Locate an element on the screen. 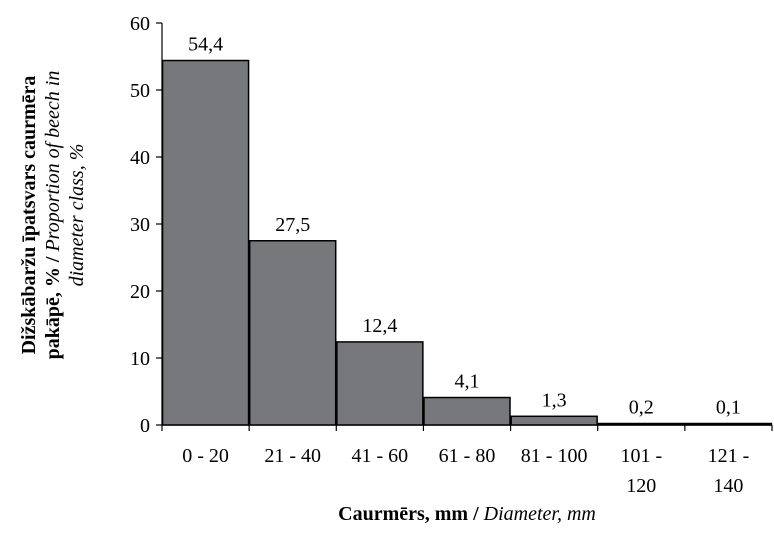  x-tick-label: 140 is located at coordinates (728, 486).